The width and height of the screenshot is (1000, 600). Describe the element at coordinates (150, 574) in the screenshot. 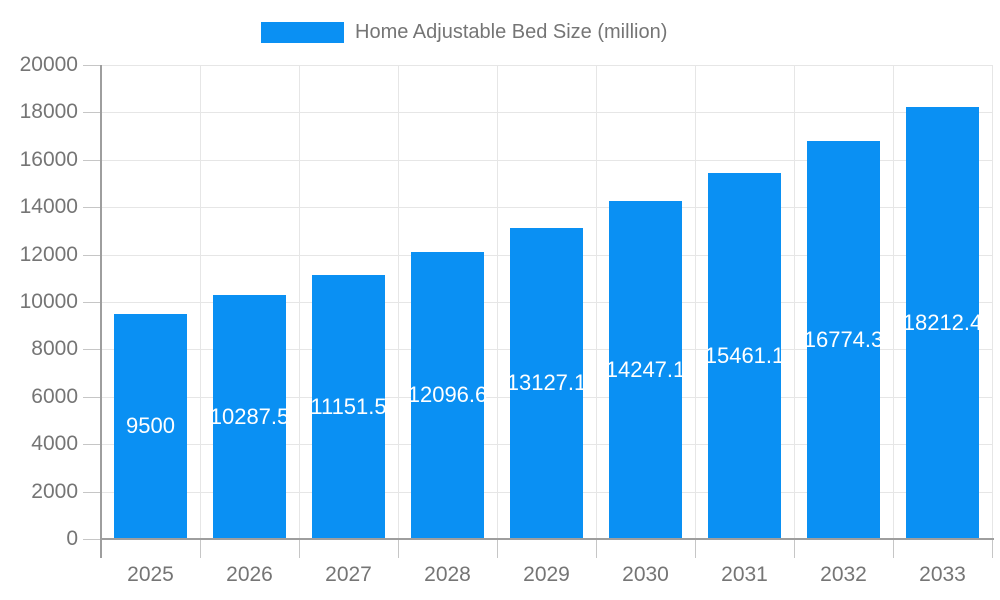

I see `x-axis-label: 2025` at that location.